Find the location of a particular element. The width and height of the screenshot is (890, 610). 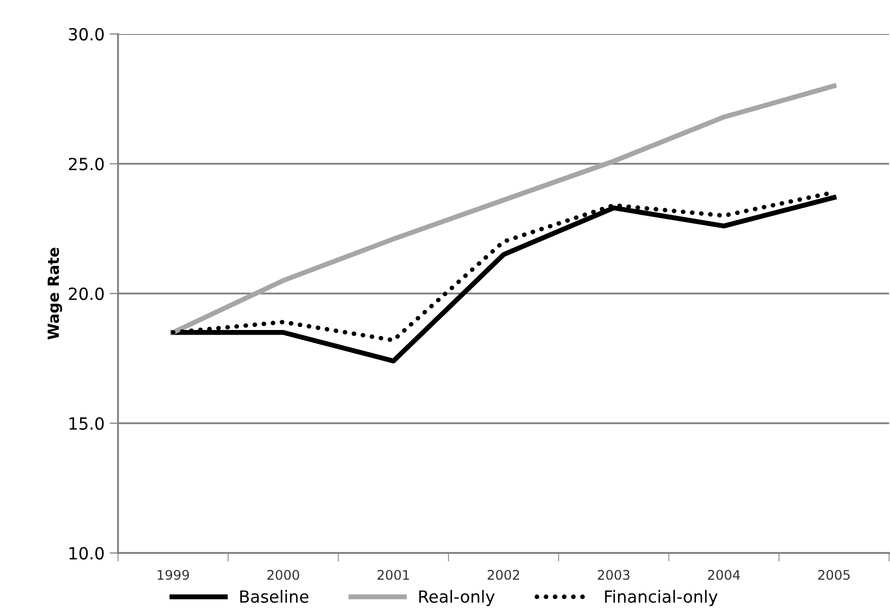

y-tick-label: 20.0 is located at coordinates (86, 293).